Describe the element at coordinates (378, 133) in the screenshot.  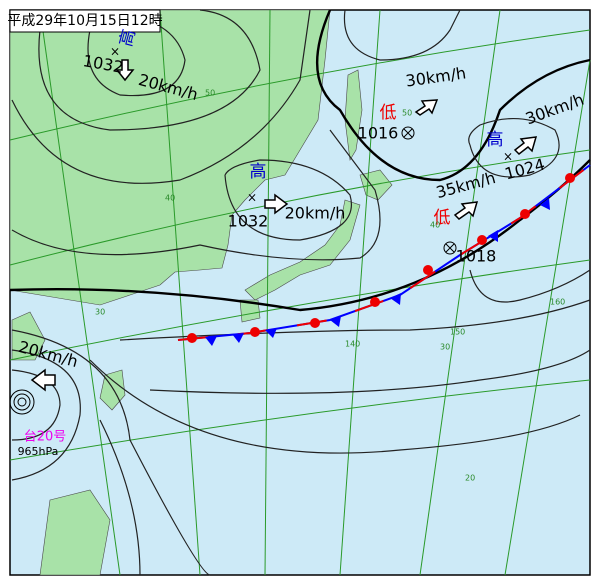
I see `system-pressure: 1016` at that location.